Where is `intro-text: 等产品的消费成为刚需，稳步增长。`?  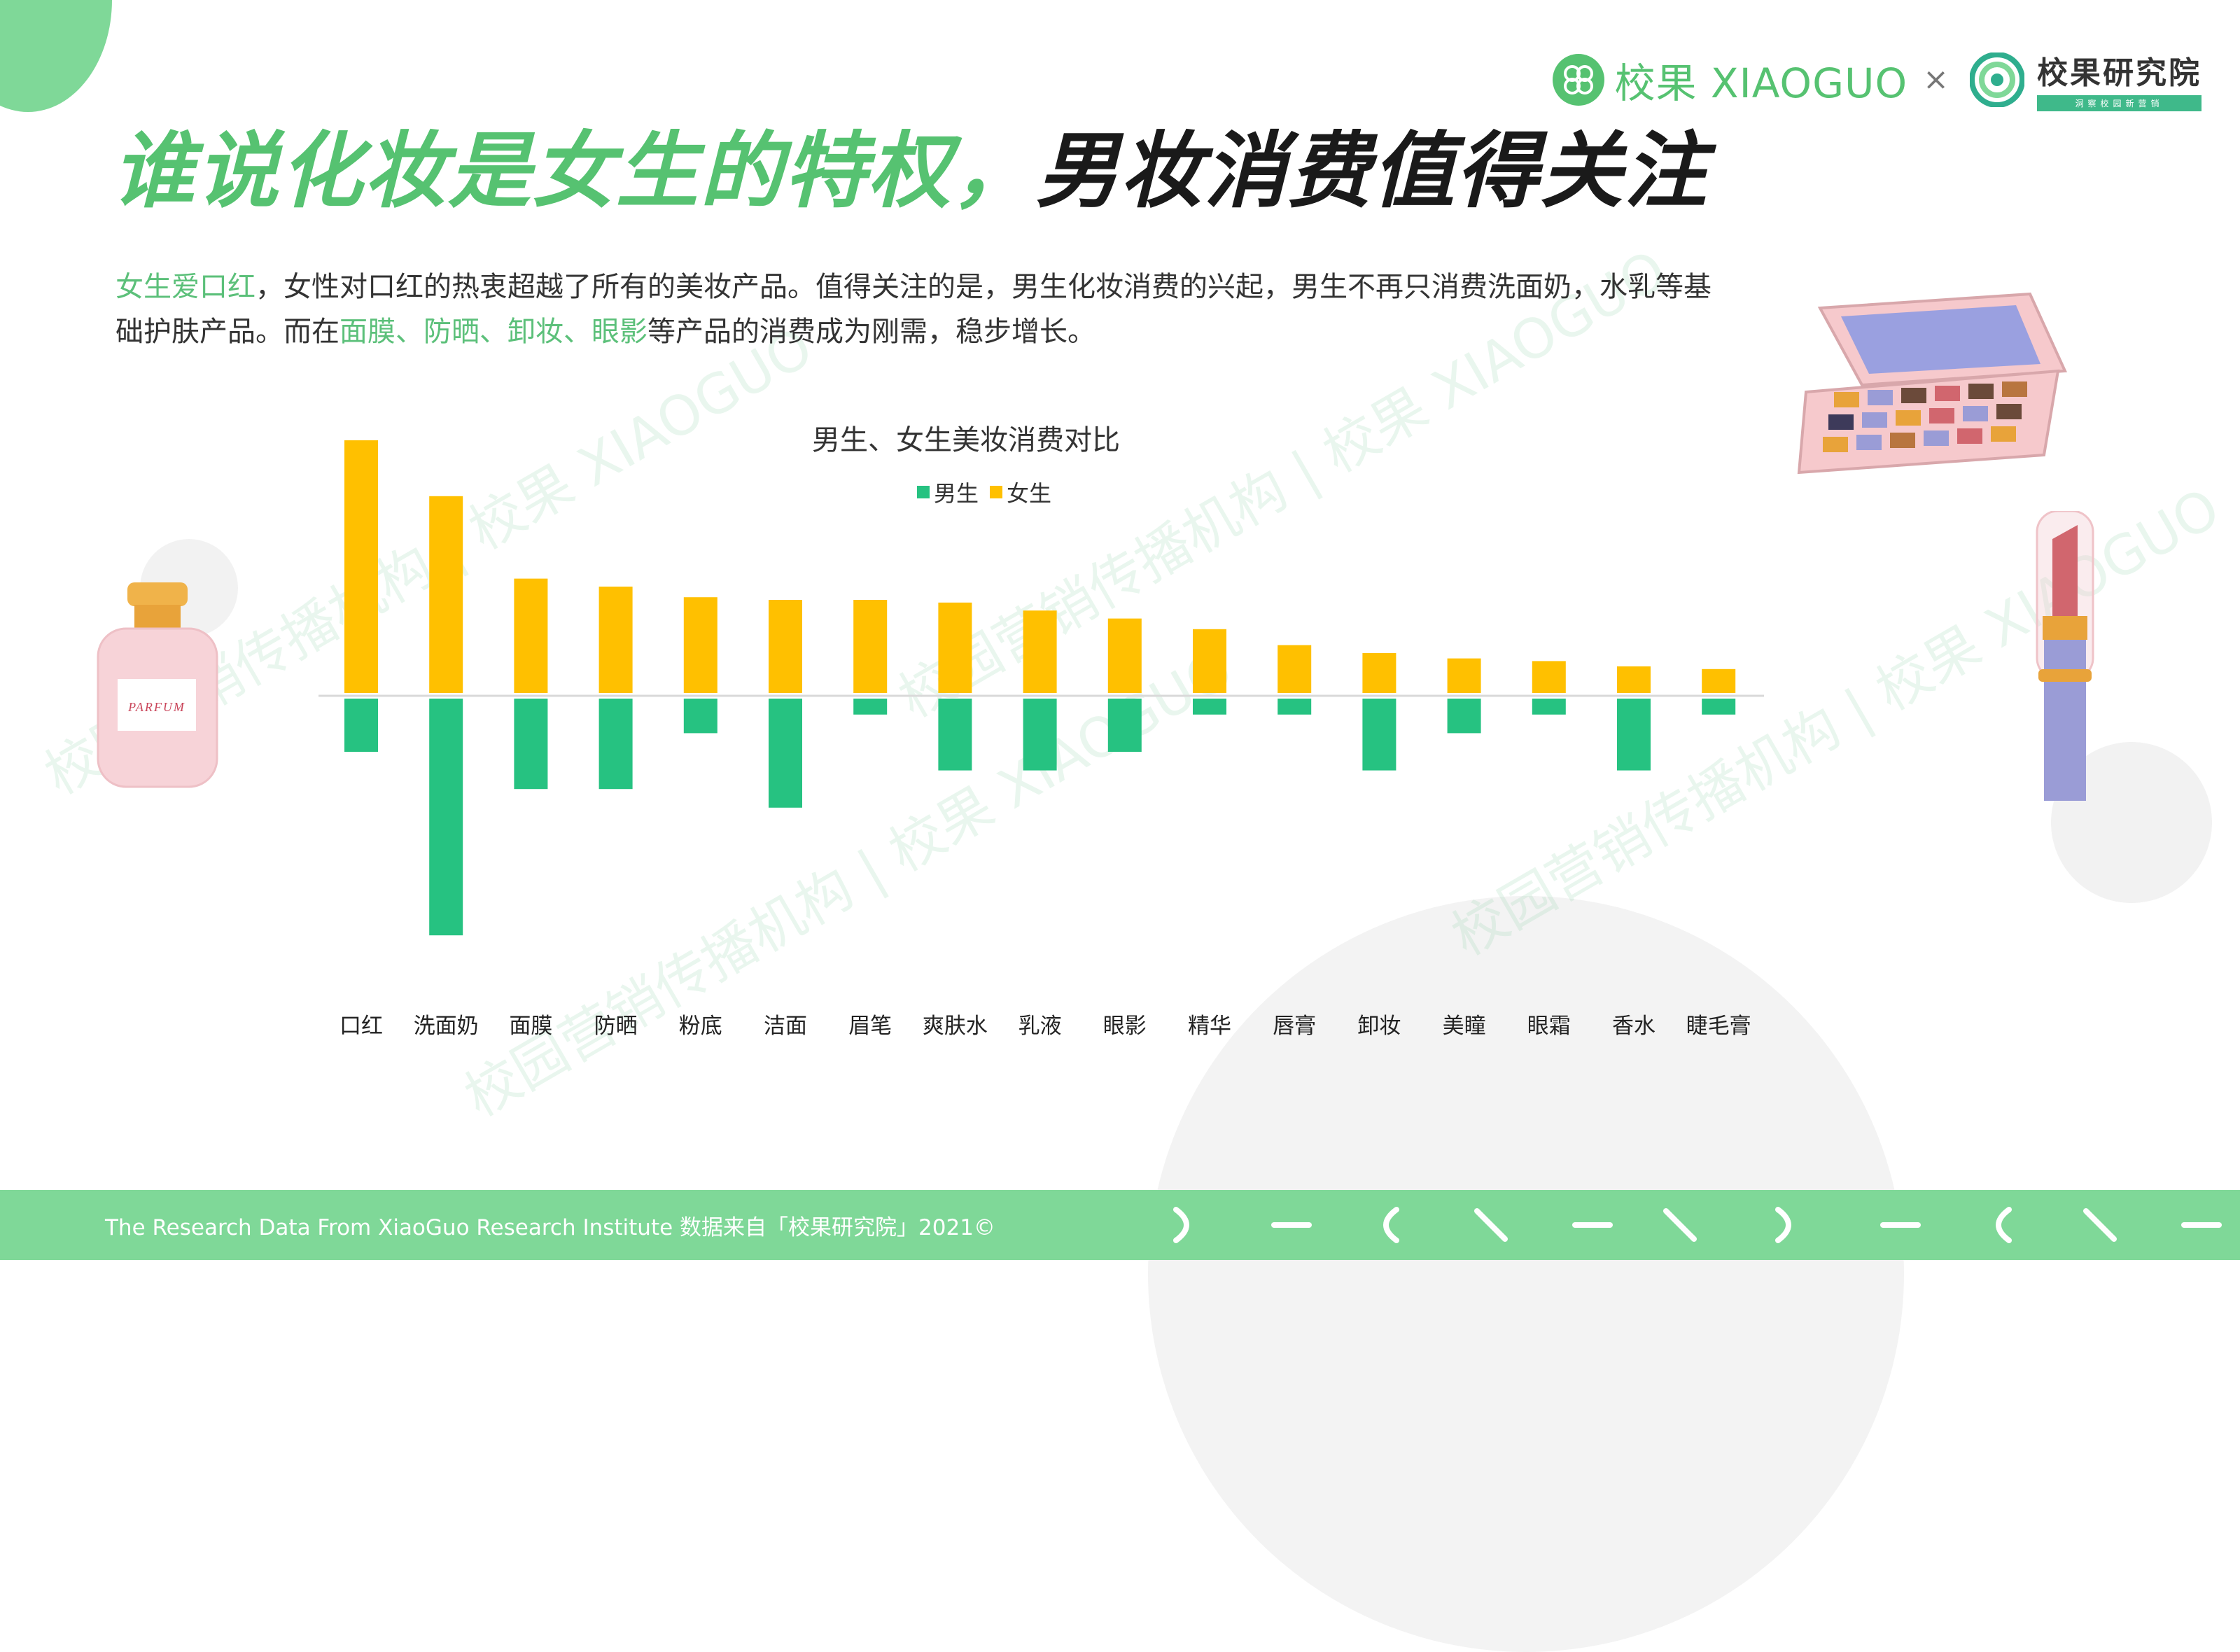
intro-text: 等产品的消费成为刚需，稳步增长。 is located at coordinates (872, 332).